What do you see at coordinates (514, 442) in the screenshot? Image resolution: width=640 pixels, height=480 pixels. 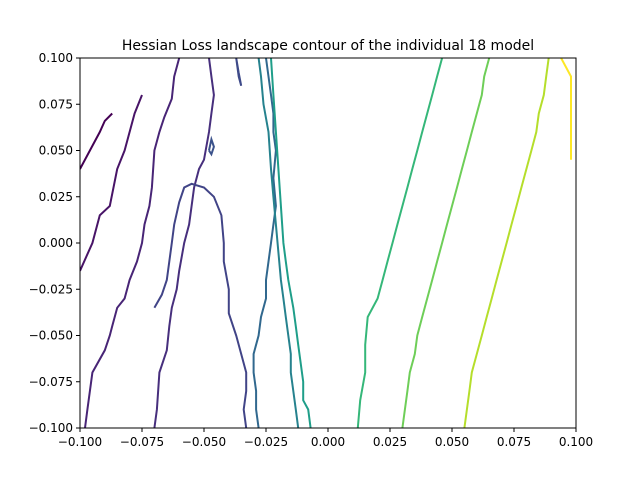 I see `x-tick-label: 0.075` at bounding box center [514, 442].